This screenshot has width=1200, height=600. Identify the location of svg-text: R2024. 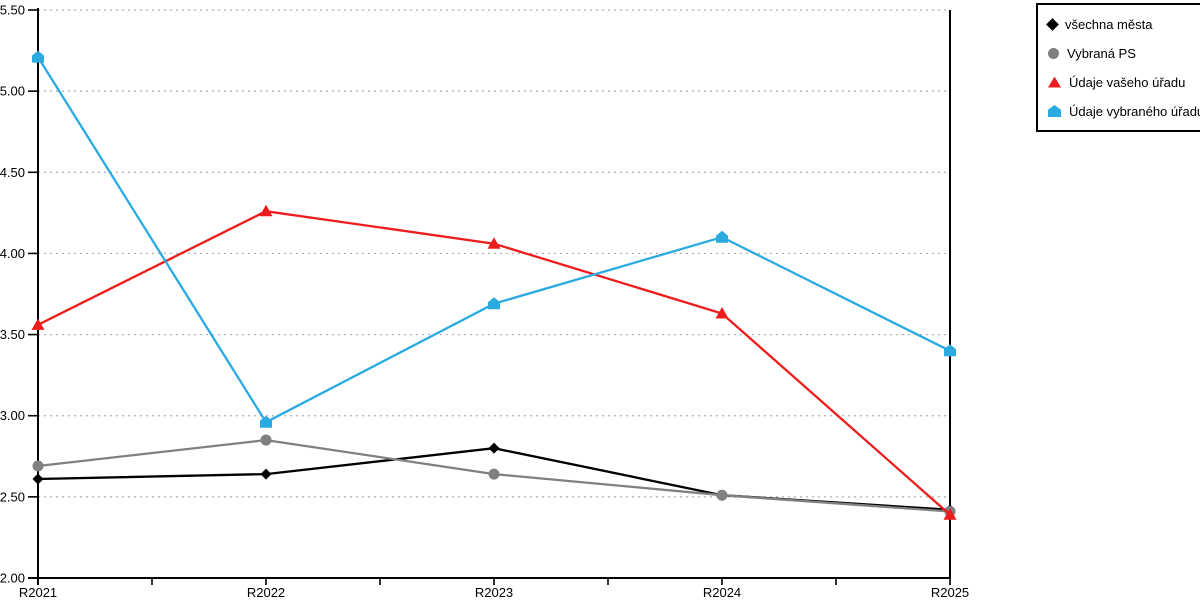
(722, 592).